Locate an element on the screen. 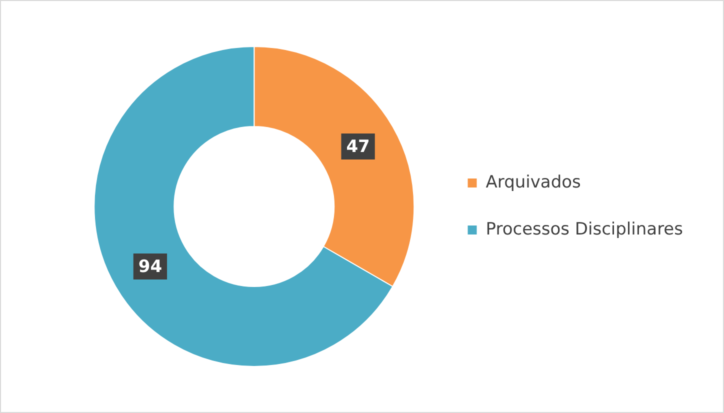  data-label: 47 is located at coordinates (358, 146).